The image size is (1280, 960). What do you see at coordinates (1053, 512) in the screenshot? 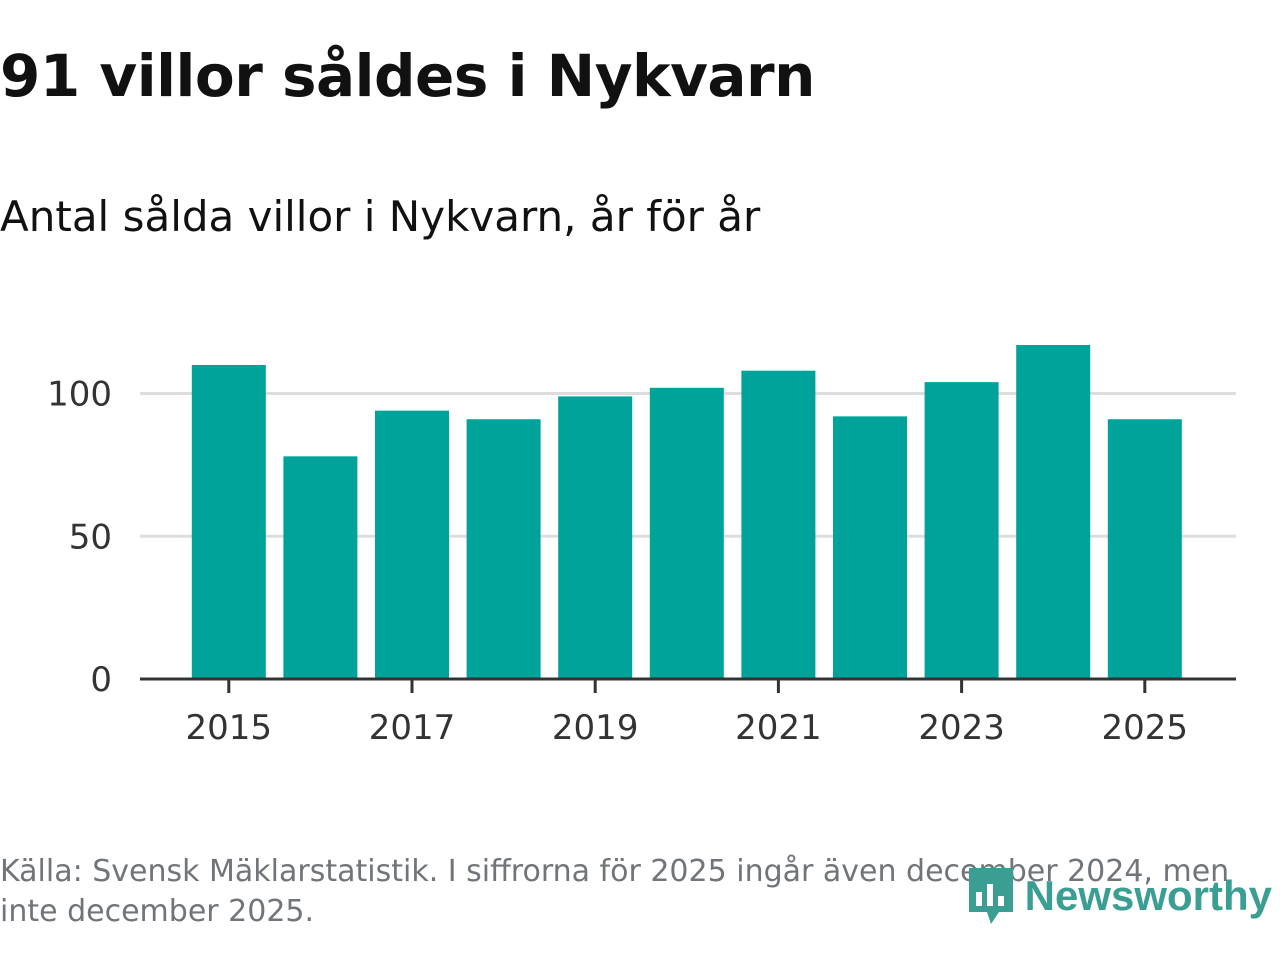
I see `bar-2024` at bounding box center [1053, 512].